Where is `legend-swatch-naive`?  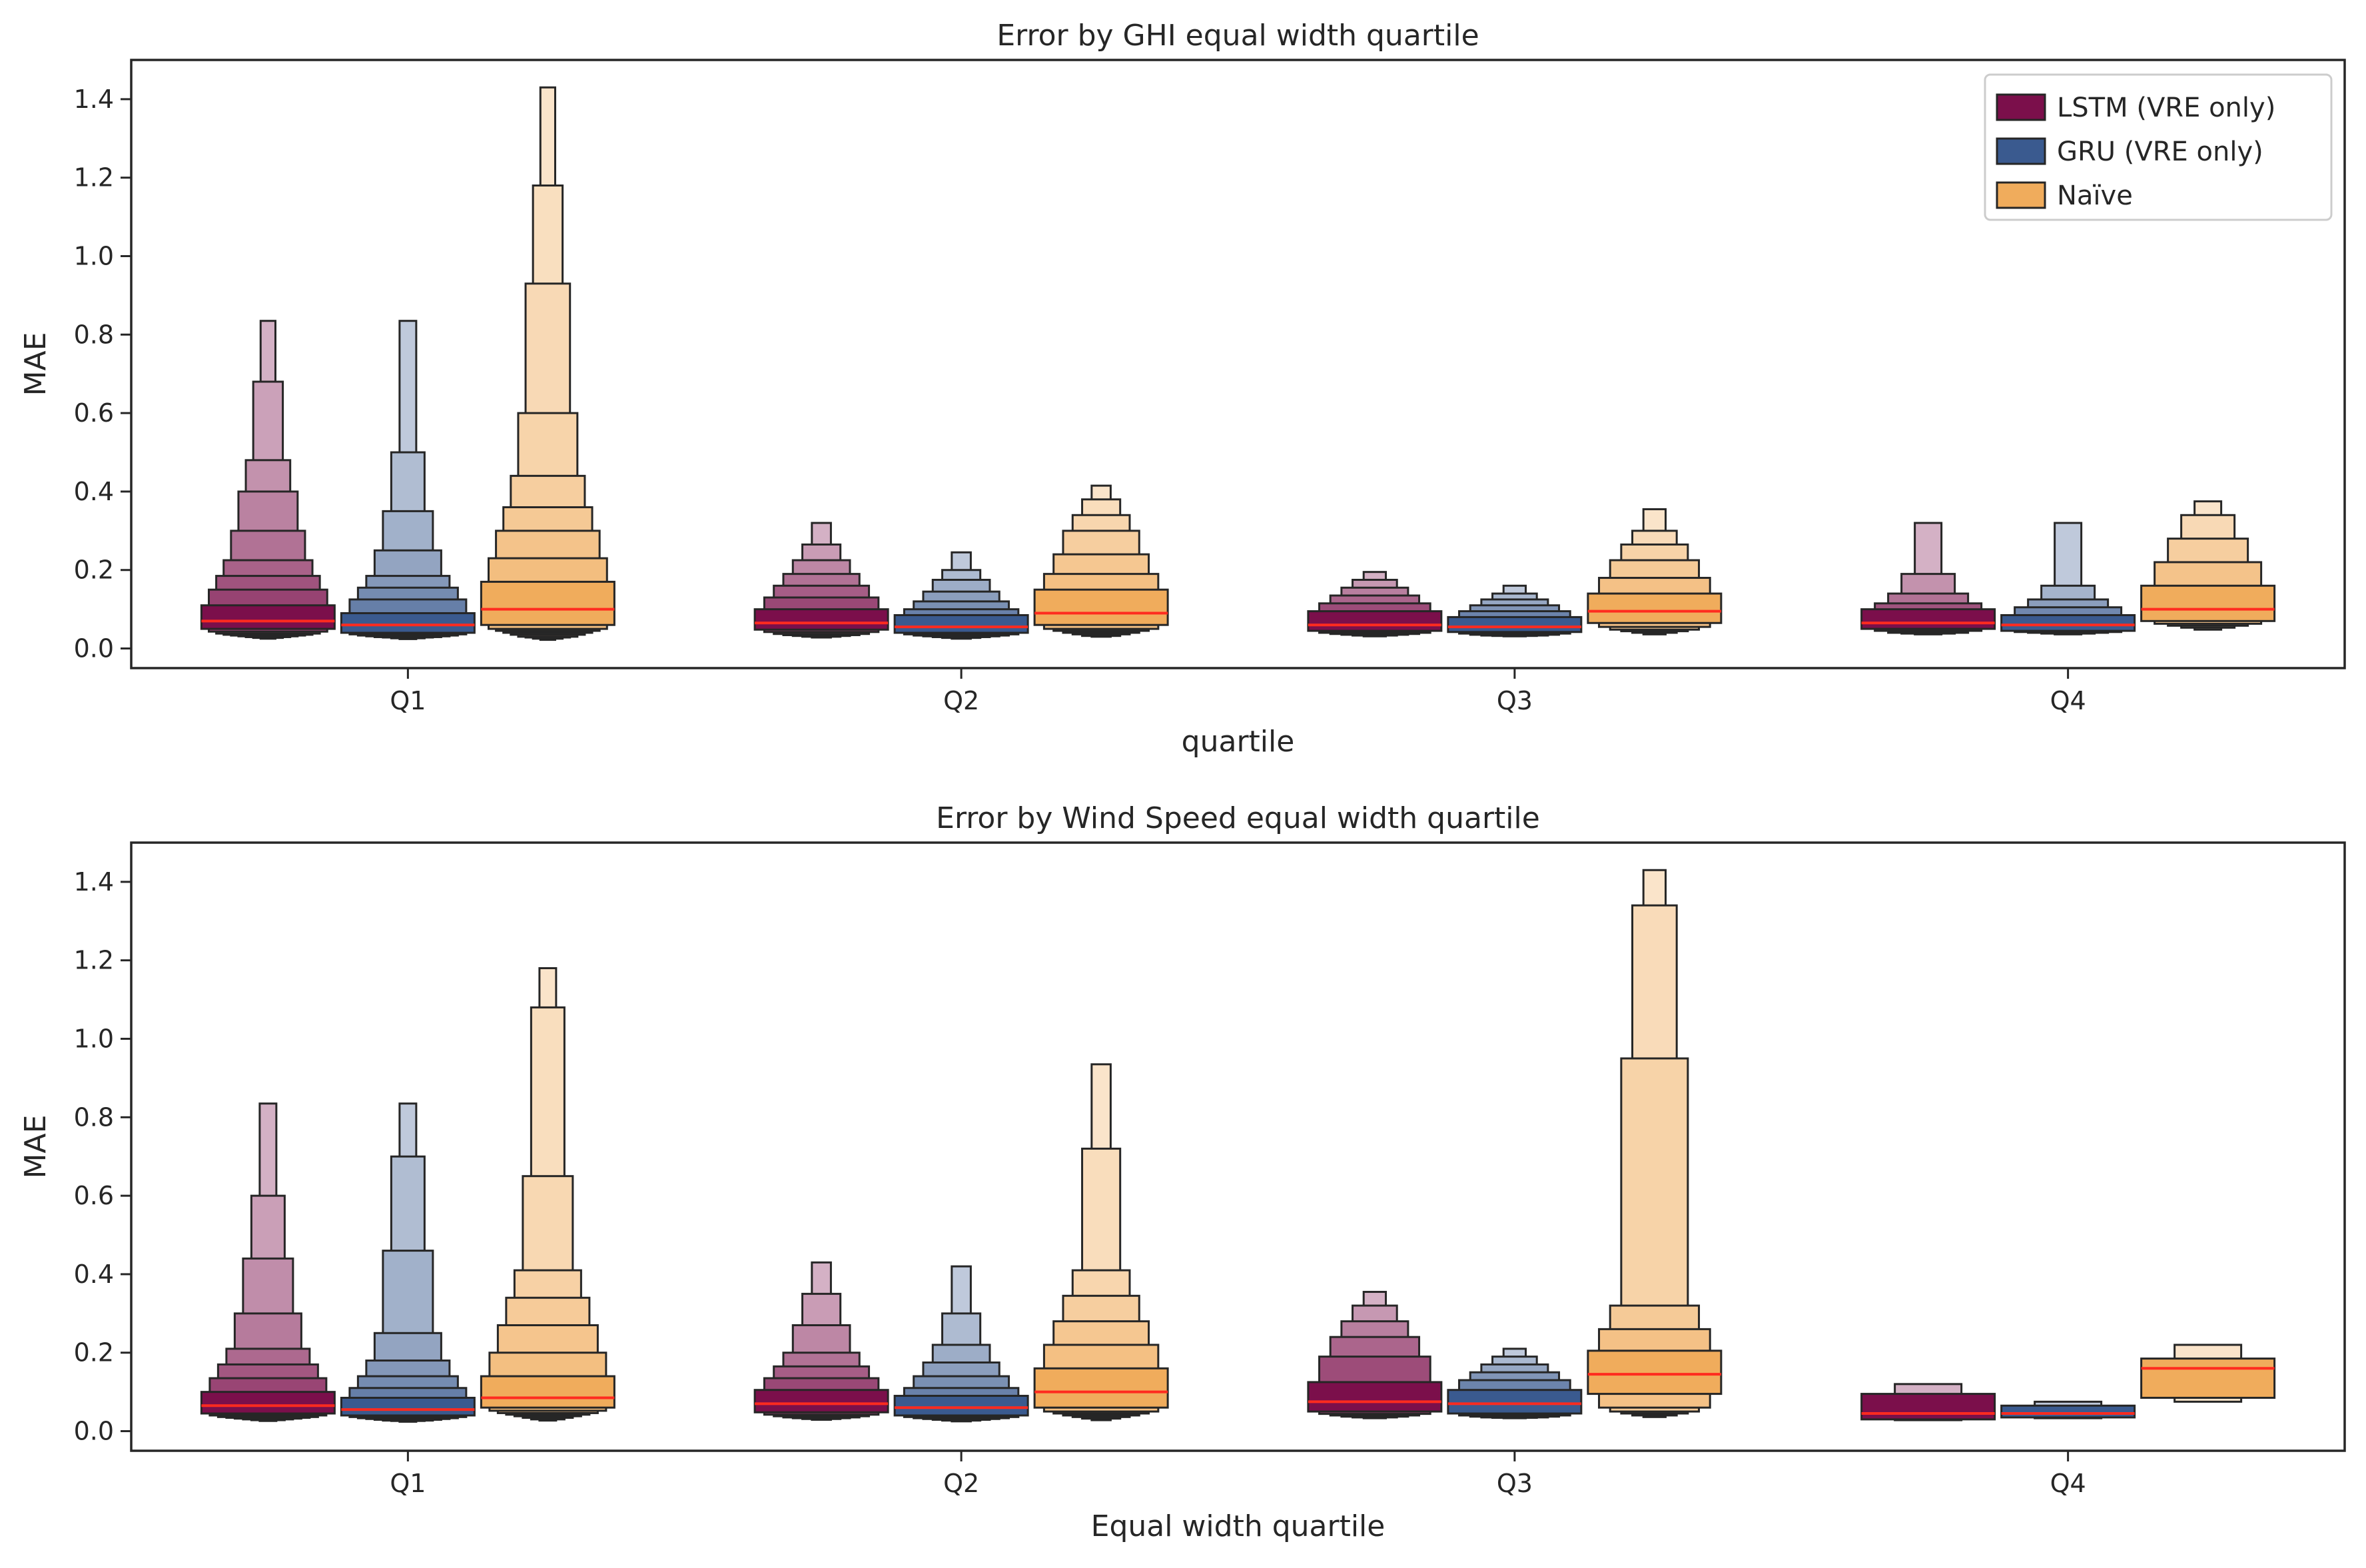 legend-swatch-naive is located at coordinates (2021, 195).